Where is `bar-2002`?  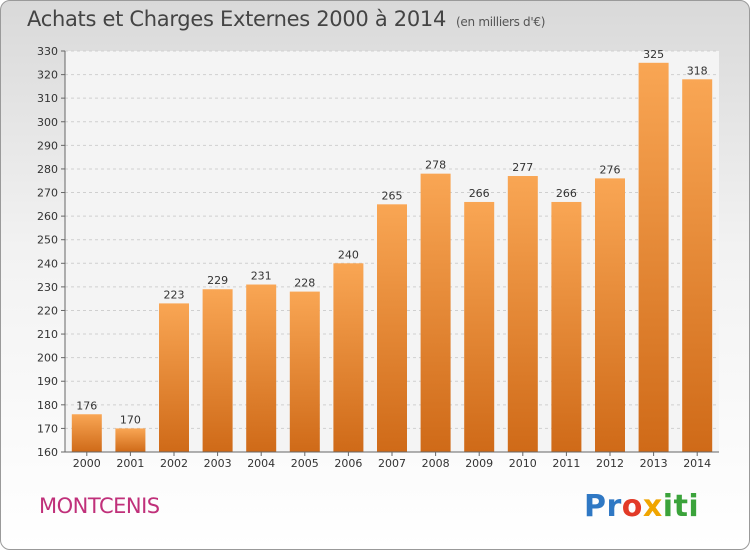
bar-2002 is located at coordinates (174, 377).